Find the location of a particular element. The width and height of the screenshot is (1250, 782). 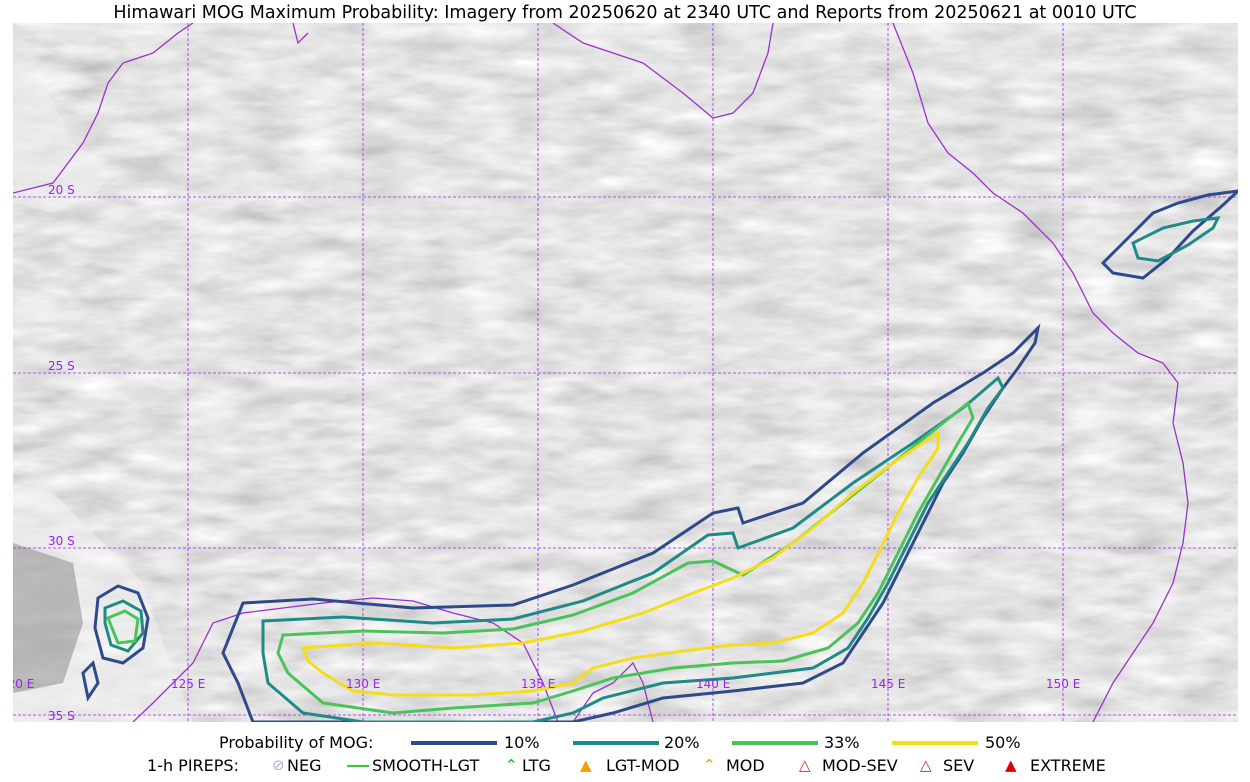

cloud-band-nw is located at coordinates (63, 138).